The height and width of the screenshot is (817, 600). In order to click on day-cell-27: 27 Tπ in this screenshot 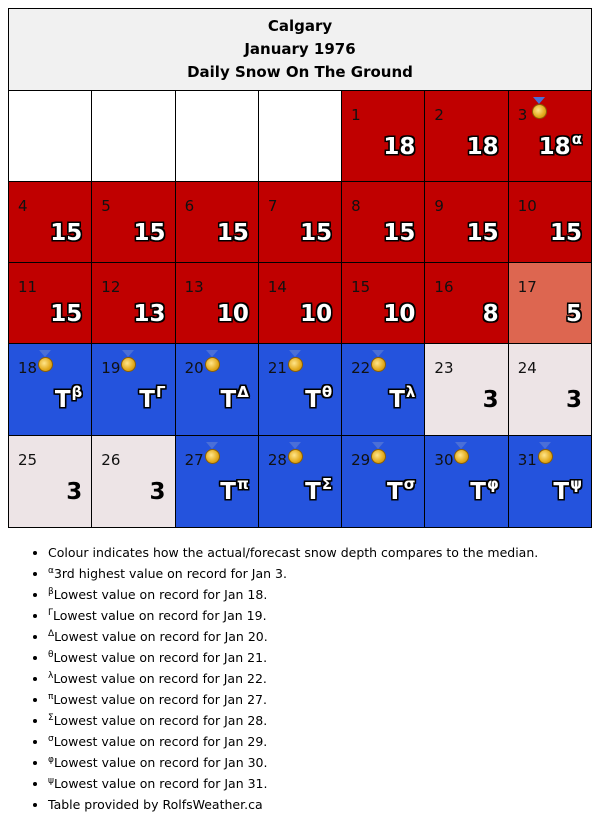, I will do `click(216, 481)`.